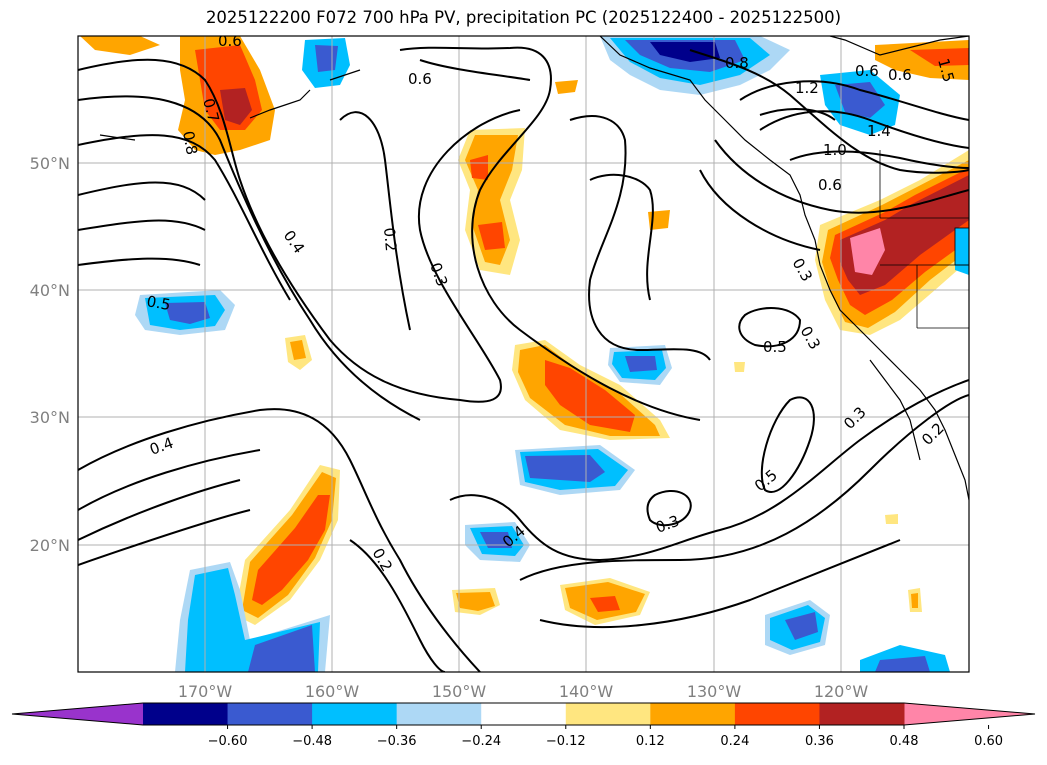 Image resolution: width=1047 pixels, height=765 pixels. What do you see at coordinates (211, 110) in the screenshot?
I see `contour-label: 0.7` at bounding box center [211, 110].